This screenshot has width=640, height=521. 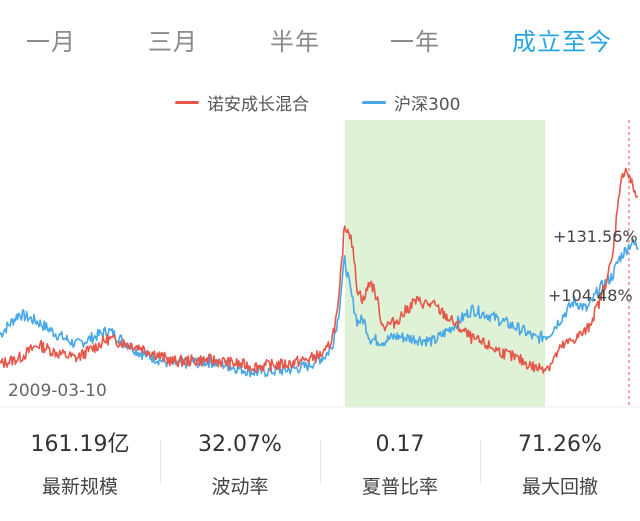 I want to click on start-date-label: 2009-03-10, so click(x=57, y=391).